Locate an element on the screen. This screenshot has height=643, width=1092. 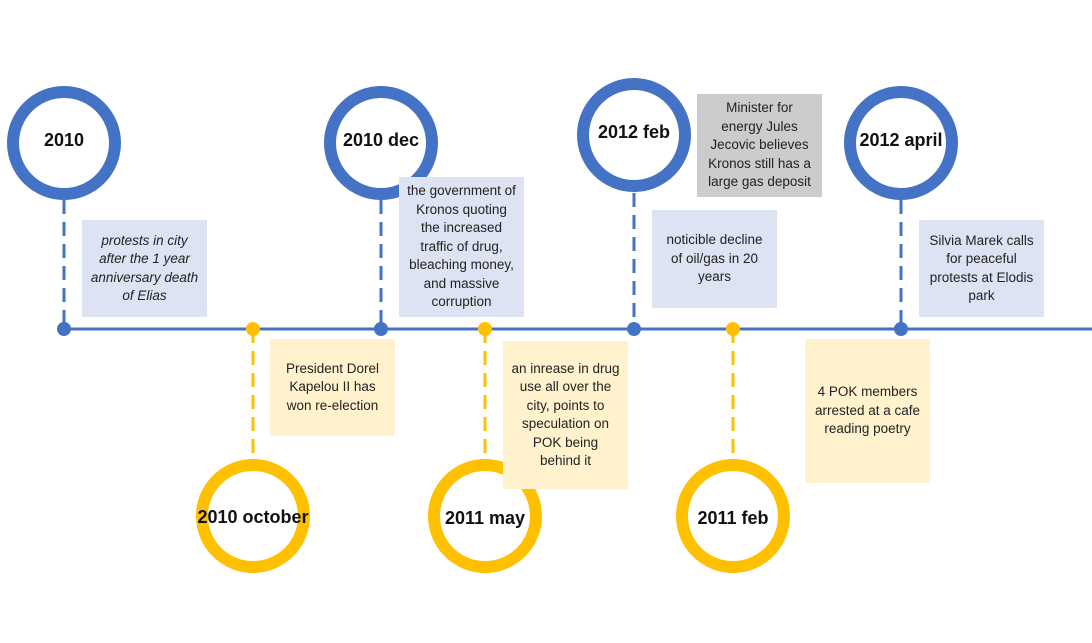
dot-2010-october is located at coordinates (253, 329).